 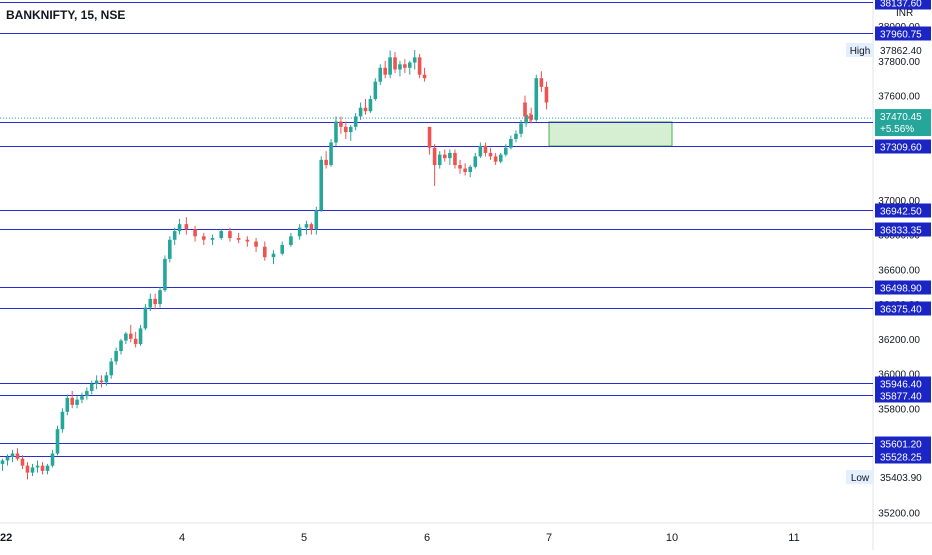 I want to click on low-label-bg, so click(x=860, y=477).